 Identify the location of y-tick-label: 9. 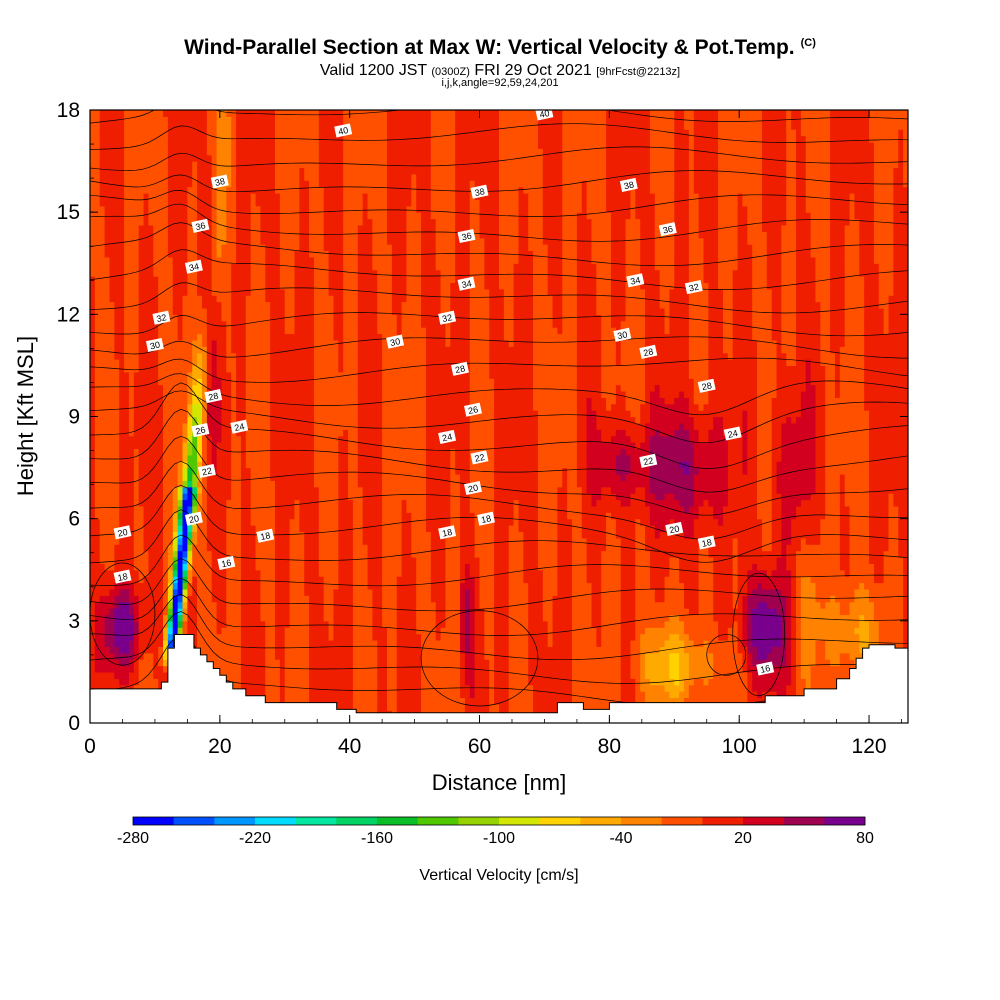
(74, 417).